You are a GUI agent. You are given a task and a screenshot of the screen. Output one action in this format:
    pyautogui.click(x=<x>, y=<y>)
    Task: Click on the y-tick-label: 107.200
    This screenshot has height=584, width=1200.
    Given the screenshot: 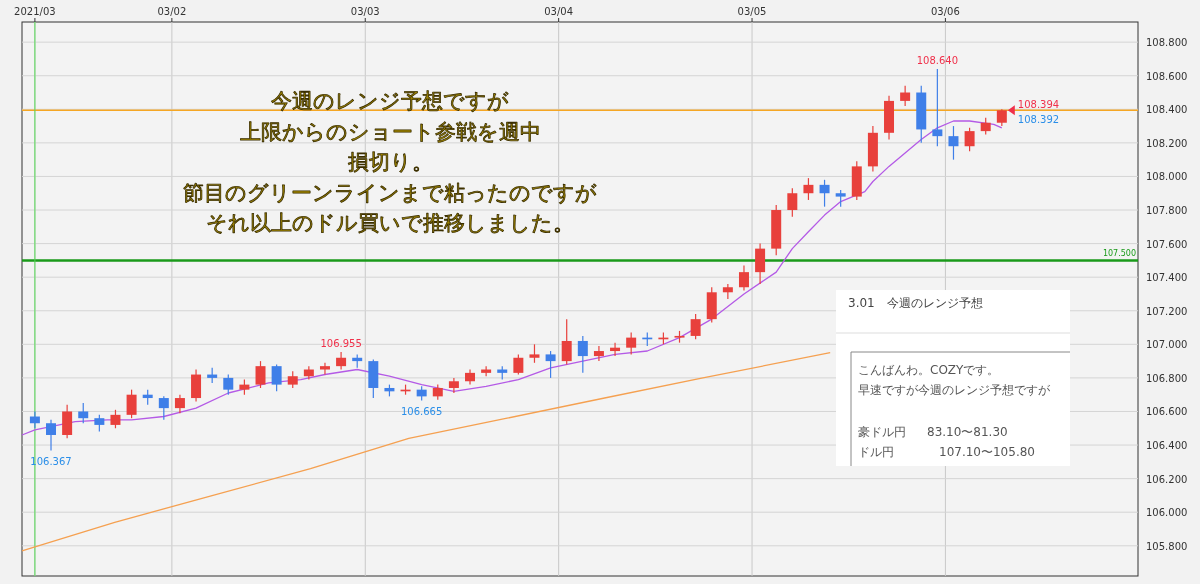 What is the action you would take?
    pyautogui.click(x=1167, y=311)
    